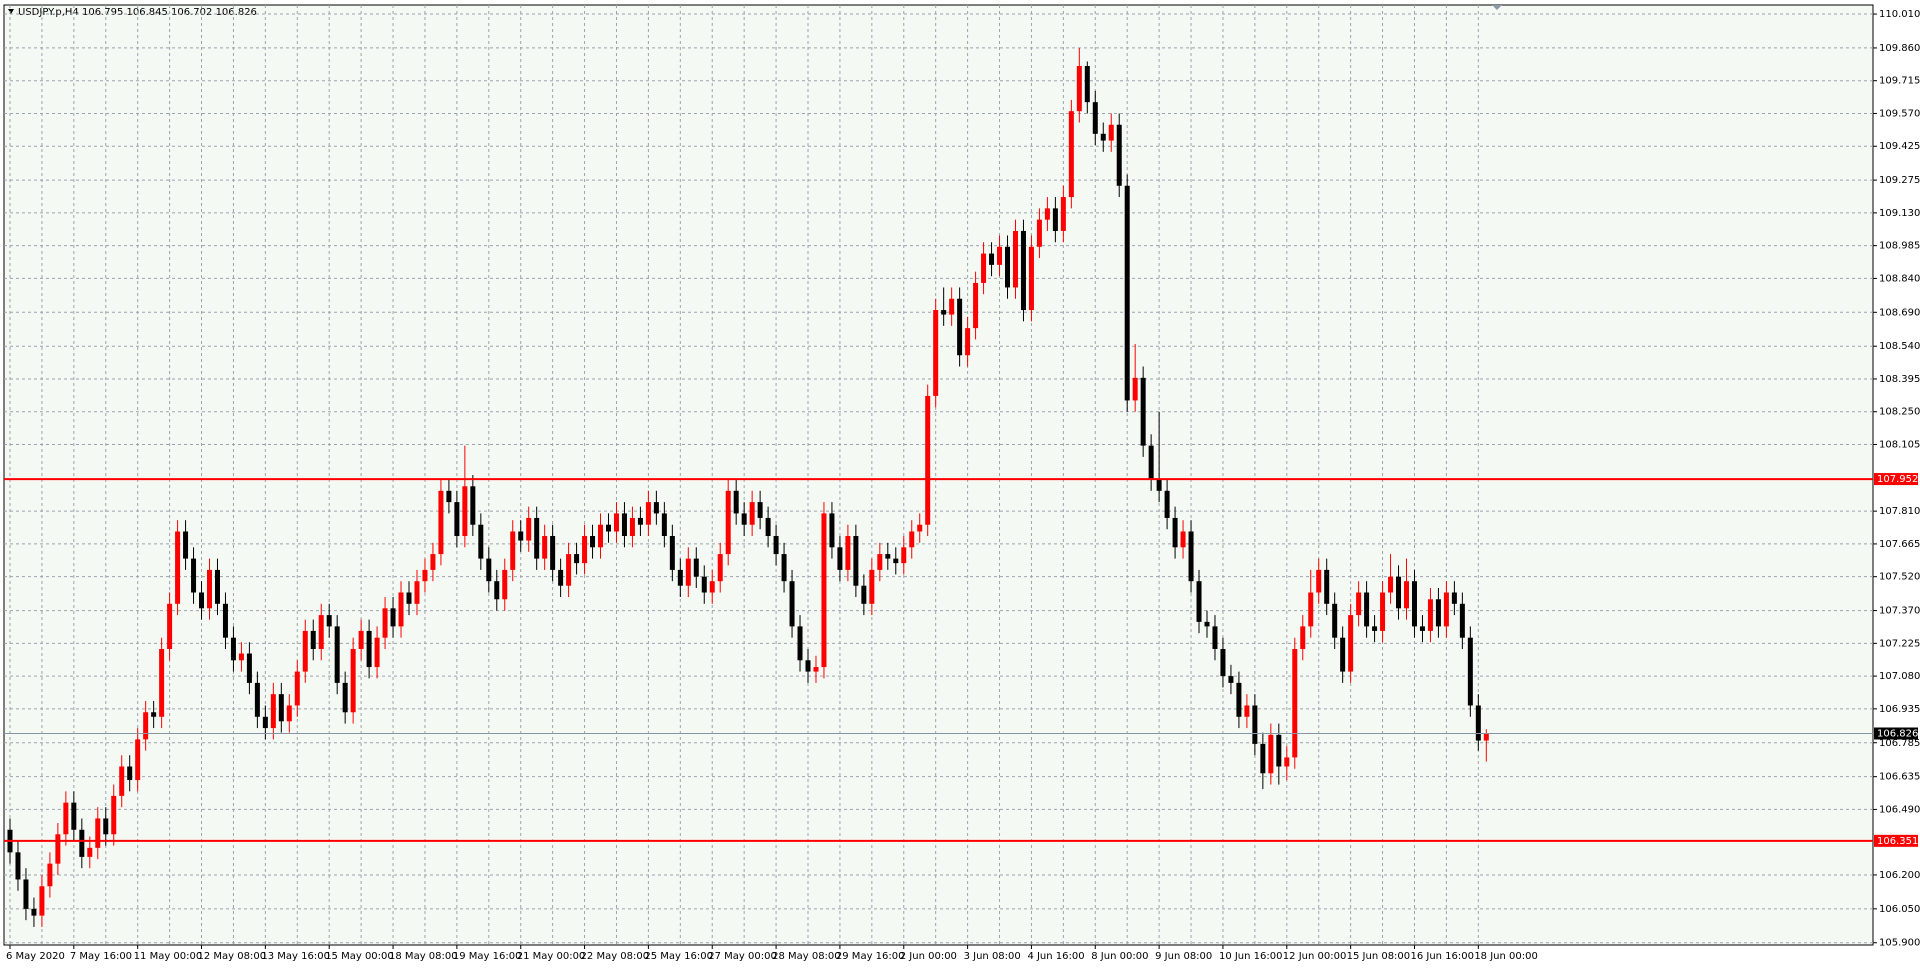 The height and width of the screenshot is (968, 1920). Describe the element at coordinates (1899, 875) in the screenshot. I see `y-tick-label: 106.200` at that location.